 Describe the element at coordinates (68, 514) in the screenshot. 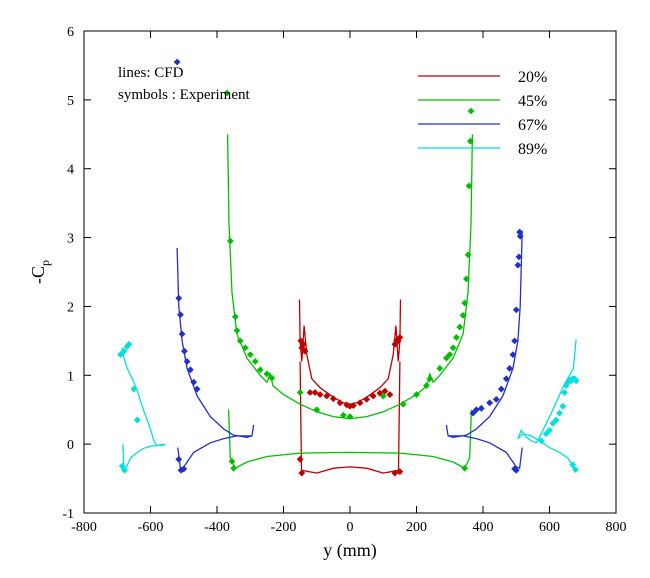

I see `y-tick-label: -1` at that location.